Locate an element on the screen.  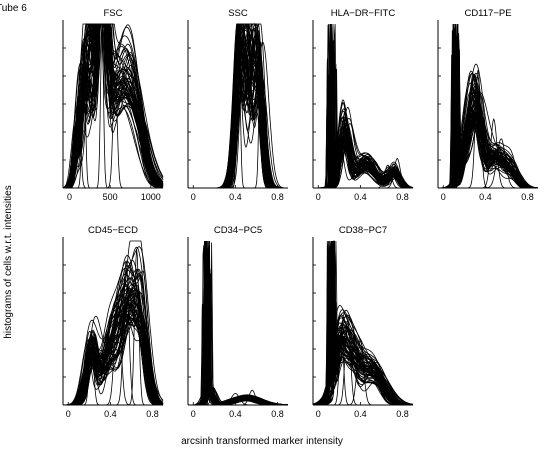
x-axis-label: arcsinh transformed marker intensity is located at coordinates (262, 441).